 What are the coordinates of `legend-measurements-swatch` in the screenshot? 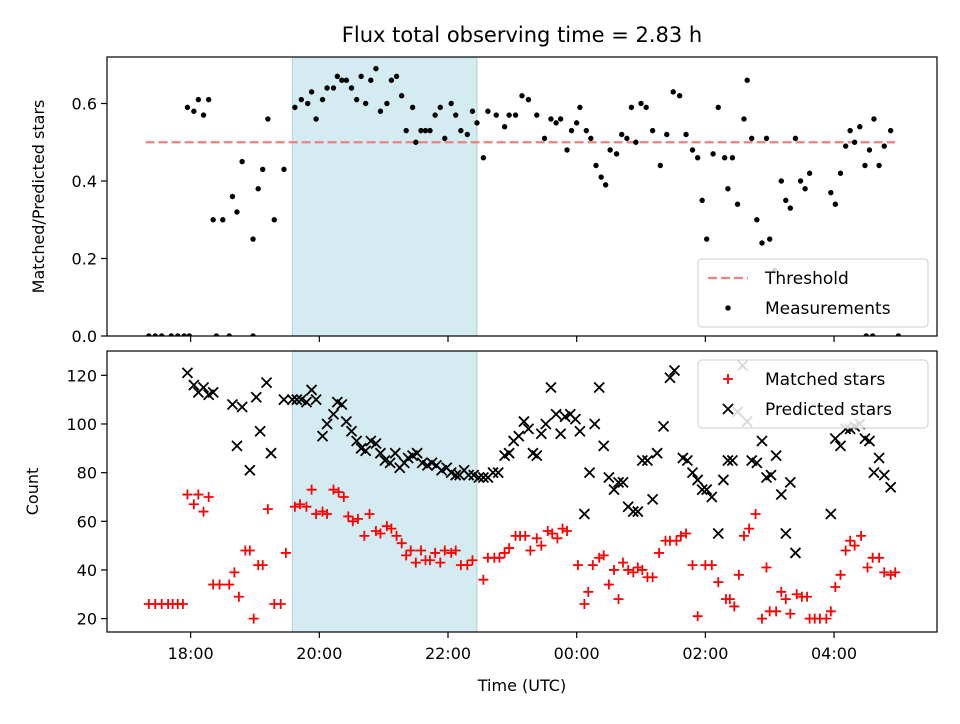 It's located at (728, 308).